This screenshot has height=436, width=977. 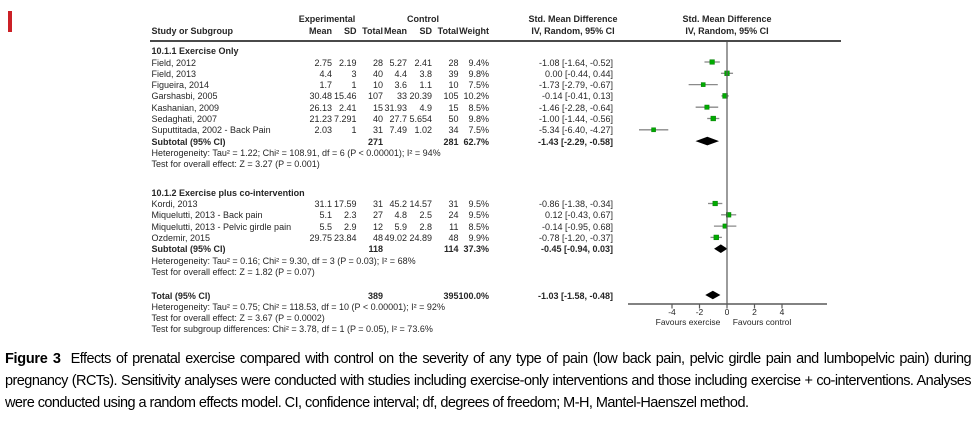 I want to click on cell-mean2: 4.8, so click(x=400, y=215).